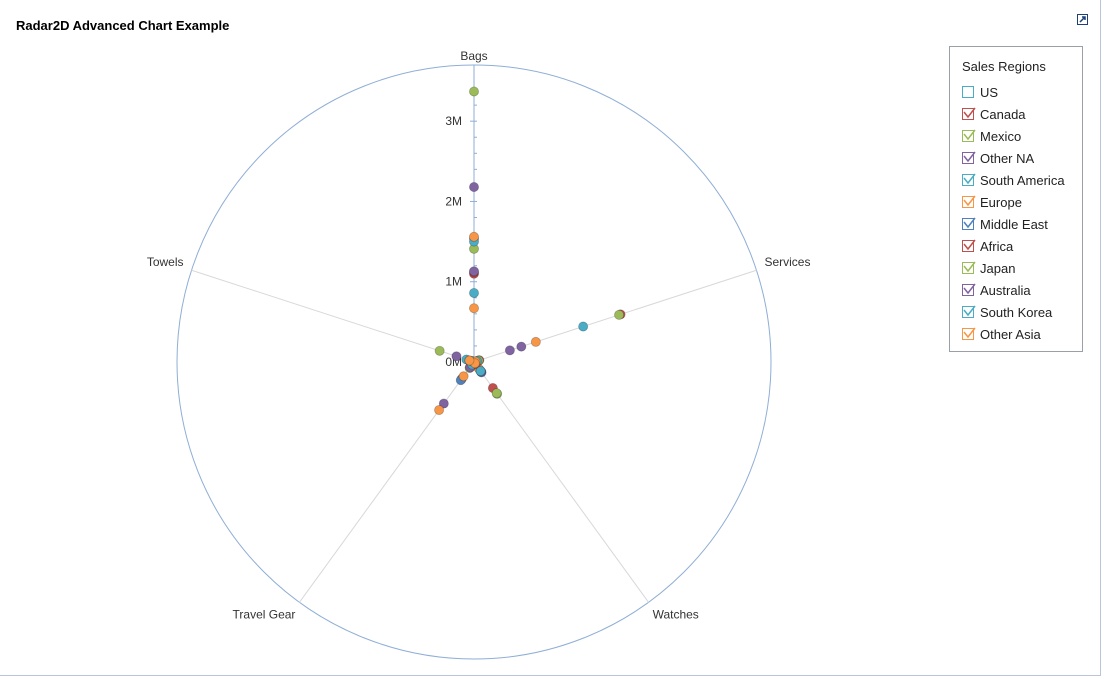 This screenshot has width=1106, height=679. What do you see at coordinates (1010, 334) in the screenshot?
I see `legend-label: Other Asia` at bounding box center [1010, 334].